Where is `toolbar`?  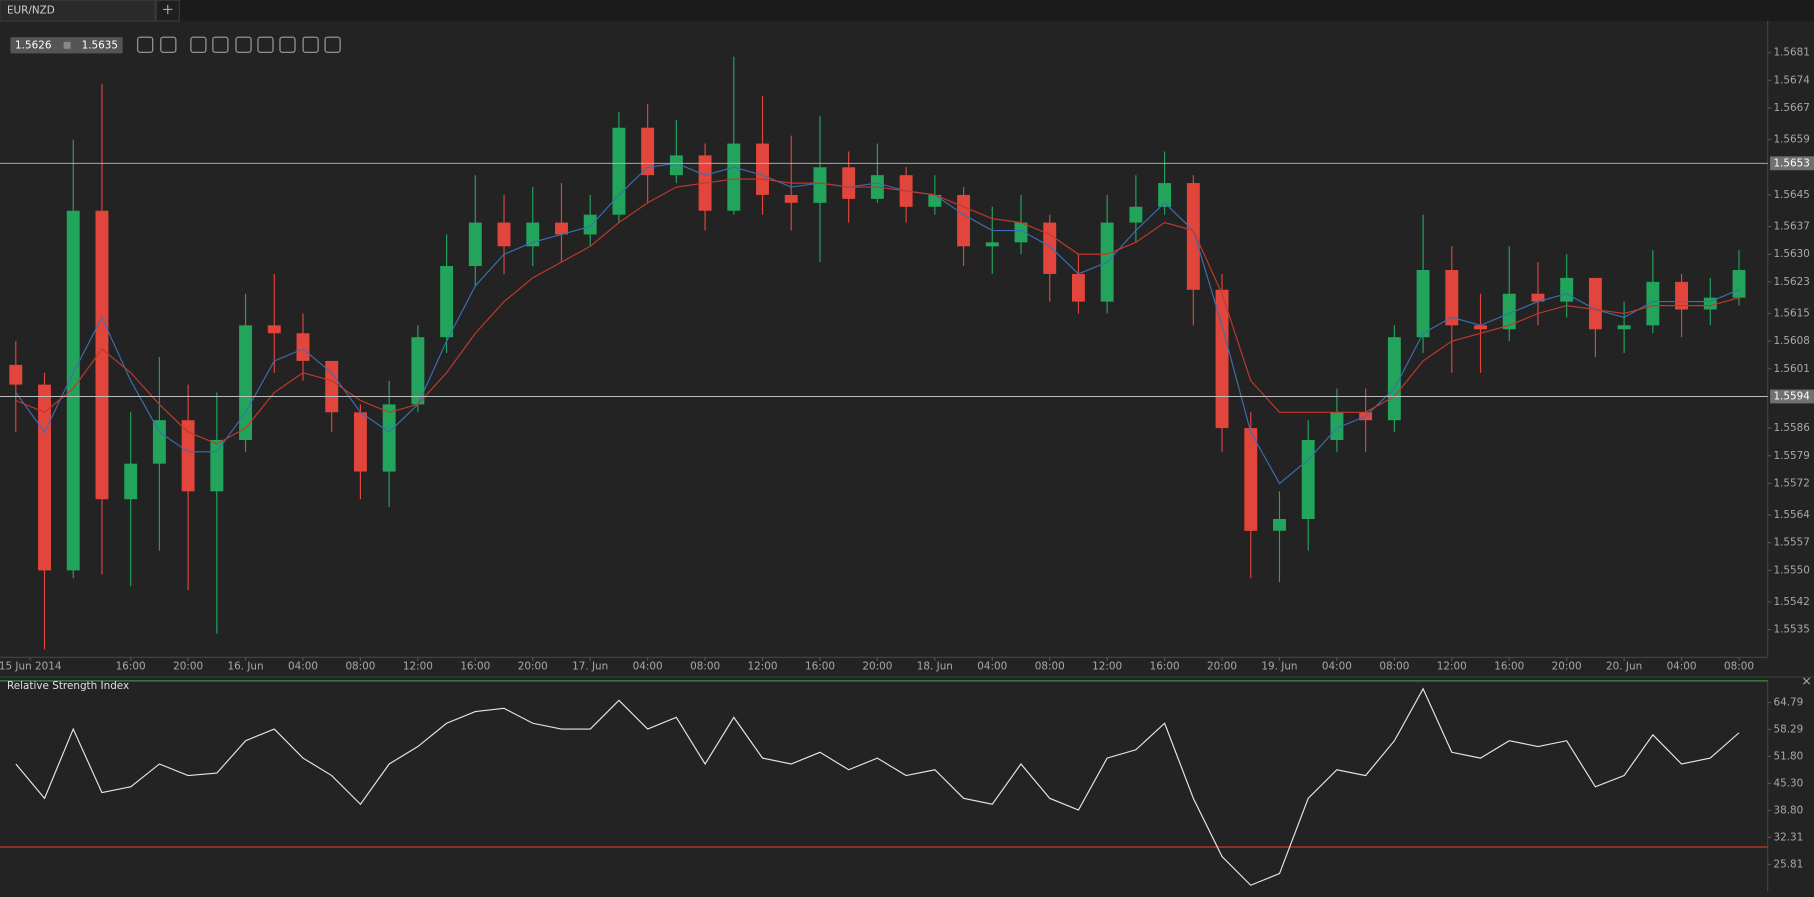
toolbar is located at coordinates (239, 44).